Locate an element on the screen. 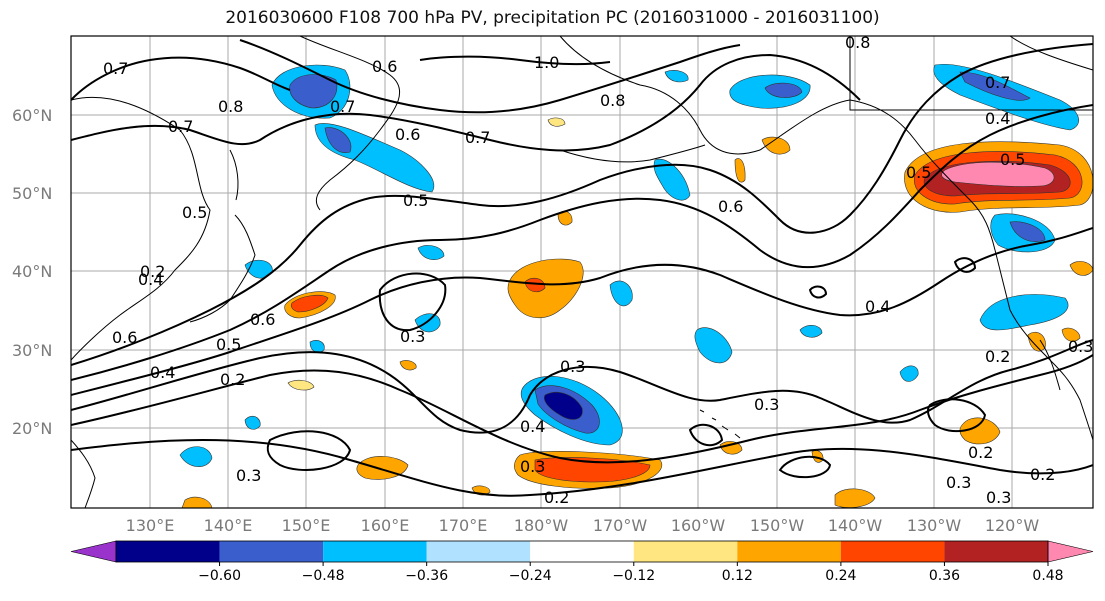  lon-label: 180°W is located at coordinates (541, 525).